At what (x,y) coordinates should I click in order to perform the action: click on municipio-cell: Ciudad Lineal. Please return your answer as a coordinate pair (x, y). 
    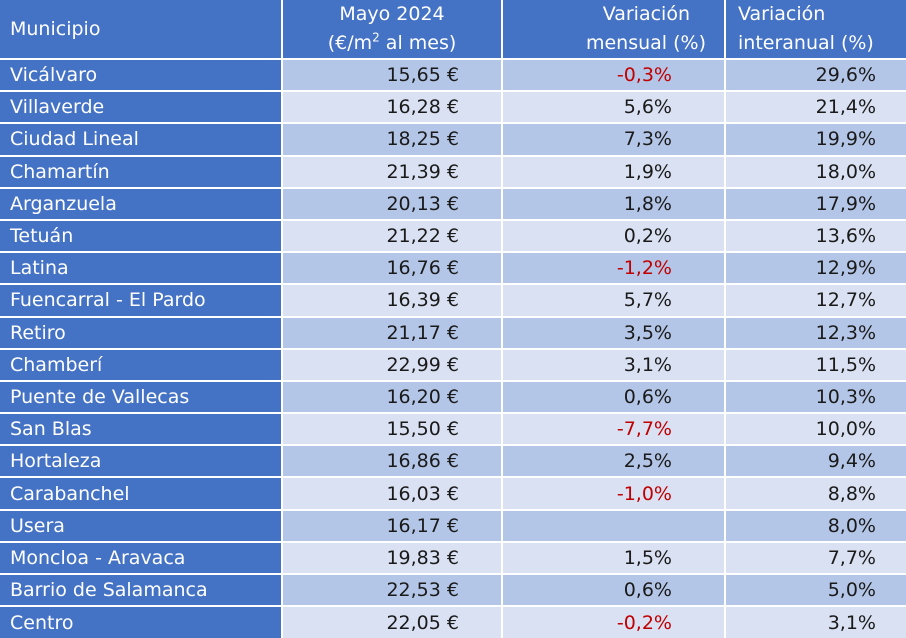
    Looking at the image, I should click on (141, 139).